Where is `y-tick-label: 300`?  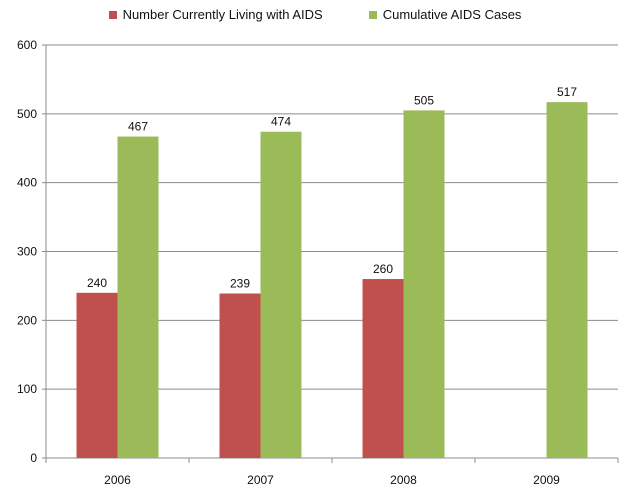
y-tick-label: 300 is located at coordinates (27, 252).